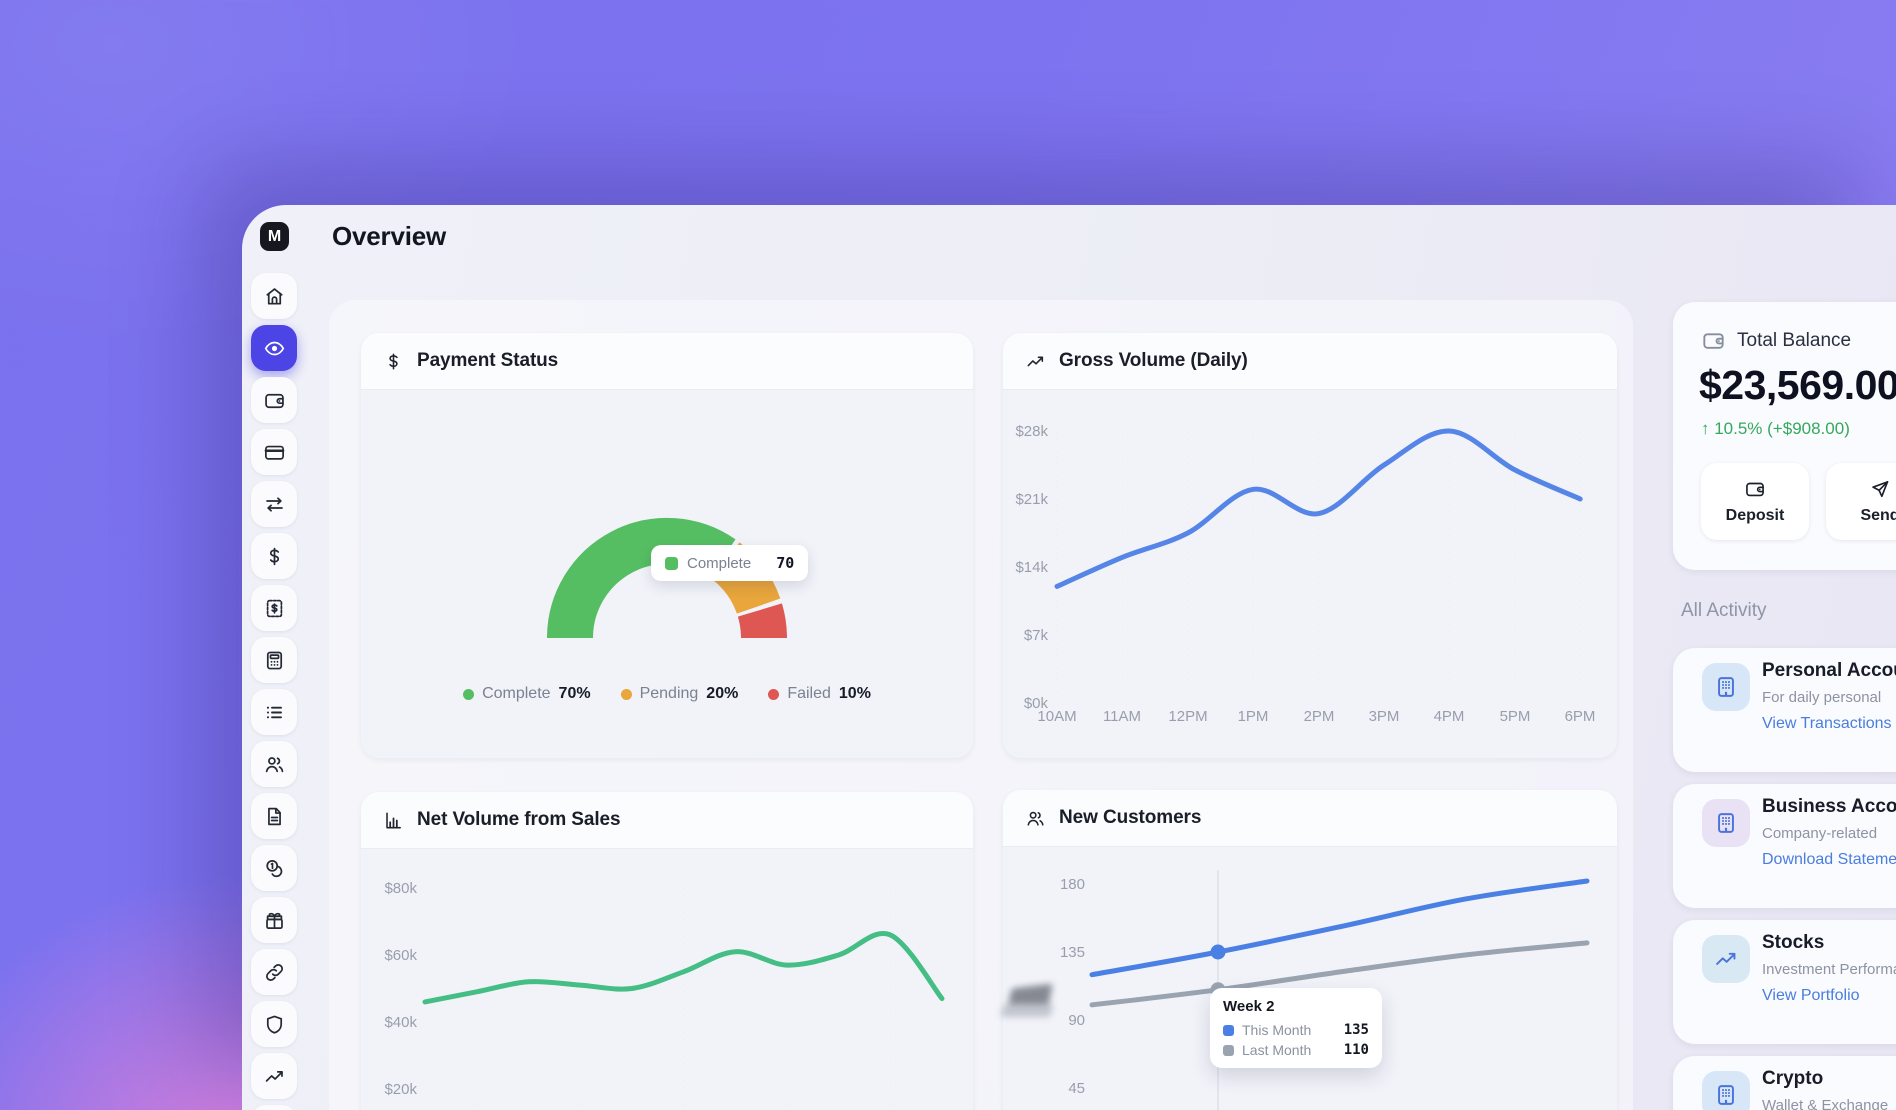  I want to click on sidebar-item-accounting, so click(274, 660).